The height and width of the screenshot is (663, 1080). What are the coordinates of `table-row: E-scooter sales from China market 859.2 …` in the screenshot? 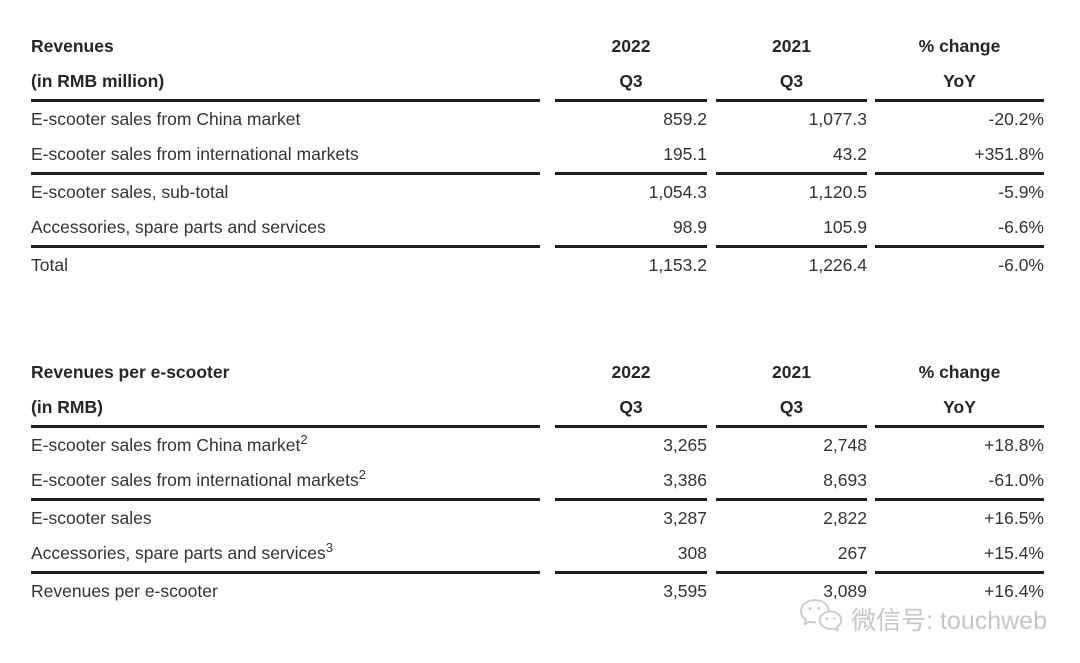 It's located at (537, 119).